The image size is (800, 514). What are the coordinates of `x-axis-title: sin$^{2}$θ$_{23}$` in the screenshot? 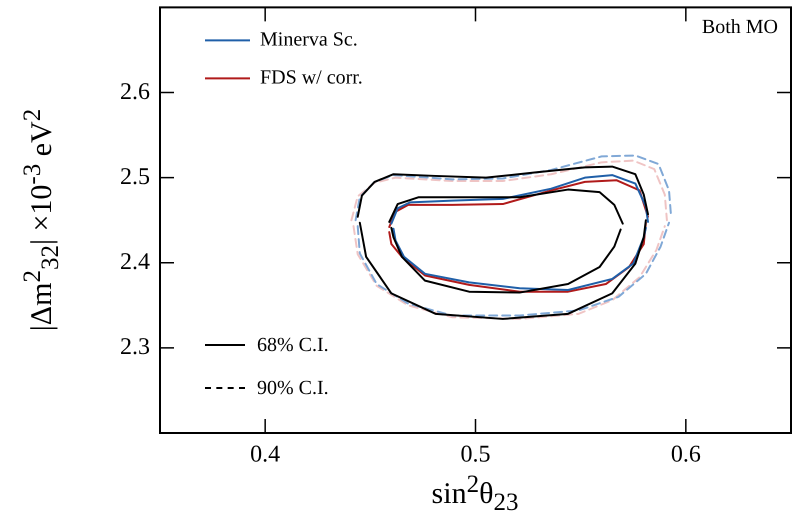 It's located at (475, 492).